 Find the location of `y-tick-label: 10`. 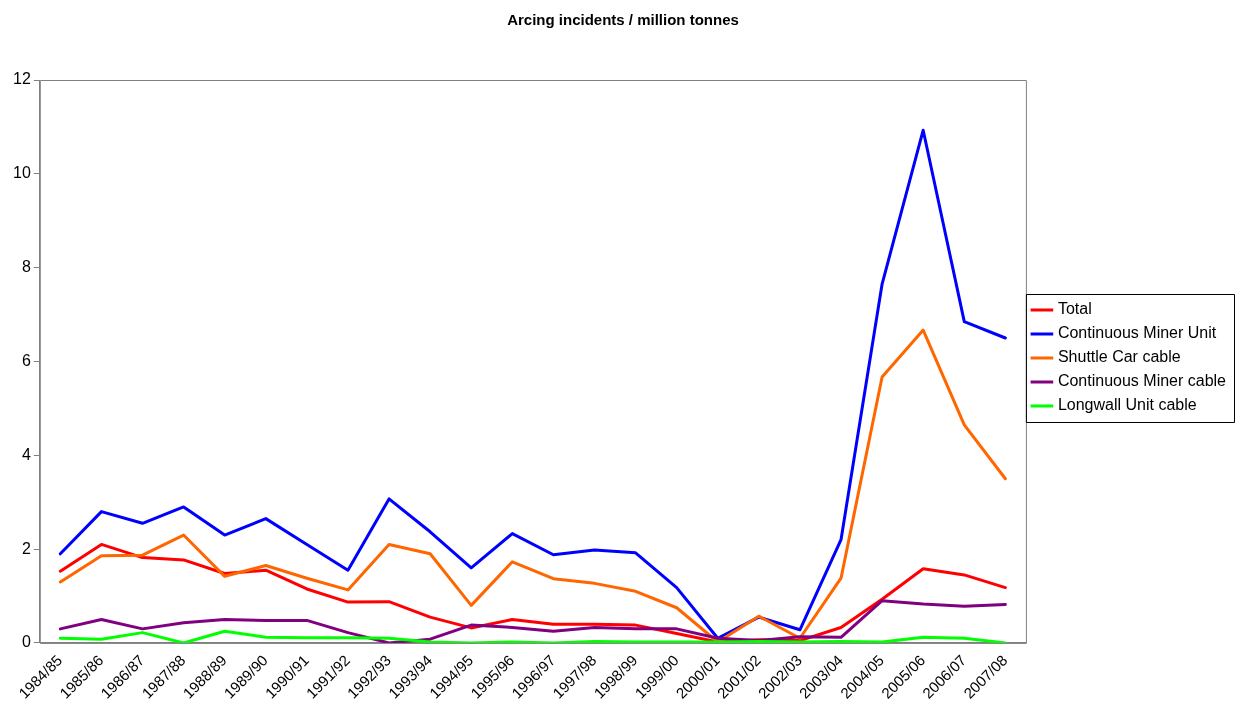

y-tick-label: 10 is located at coordinates (22, 173).